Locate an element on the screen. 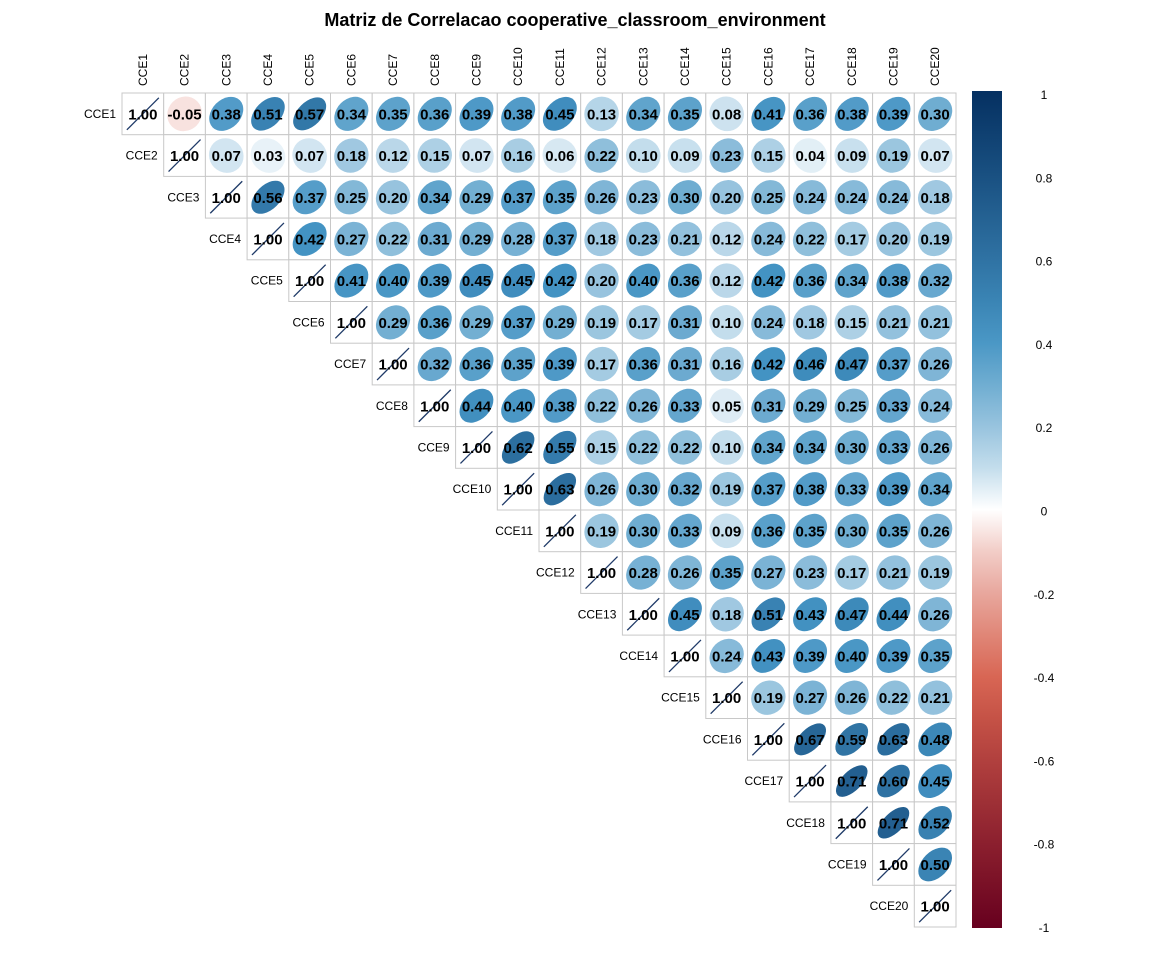 This screenshot has width=1152, height=965. column-label: CCE8 is located at coordinates (435, 70).